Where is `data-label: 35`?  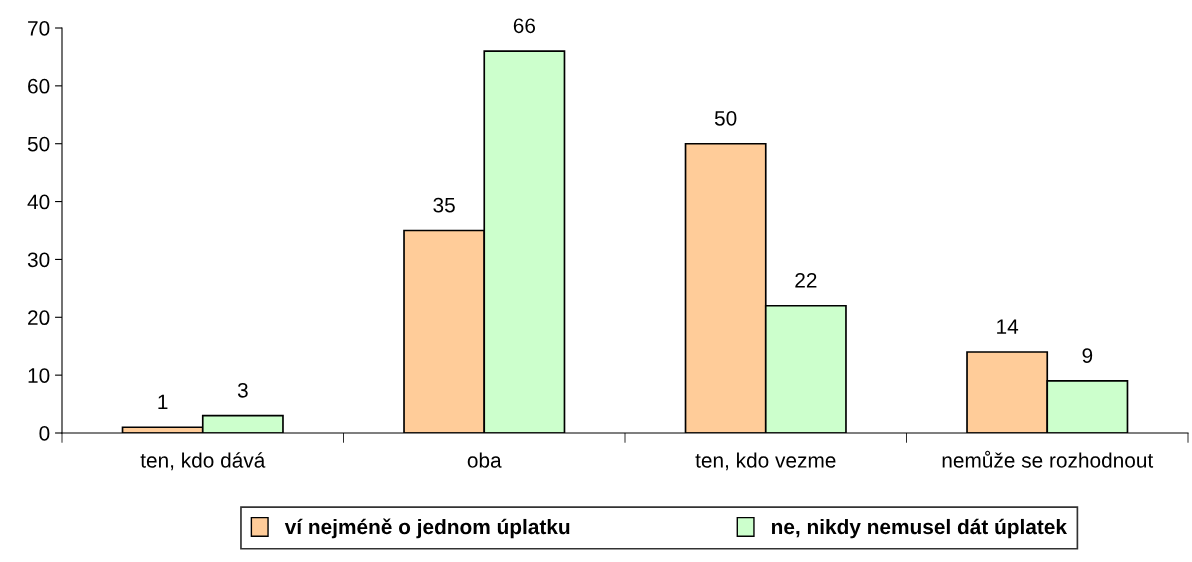
data-label: 35 is located at coordinates (444, 205).